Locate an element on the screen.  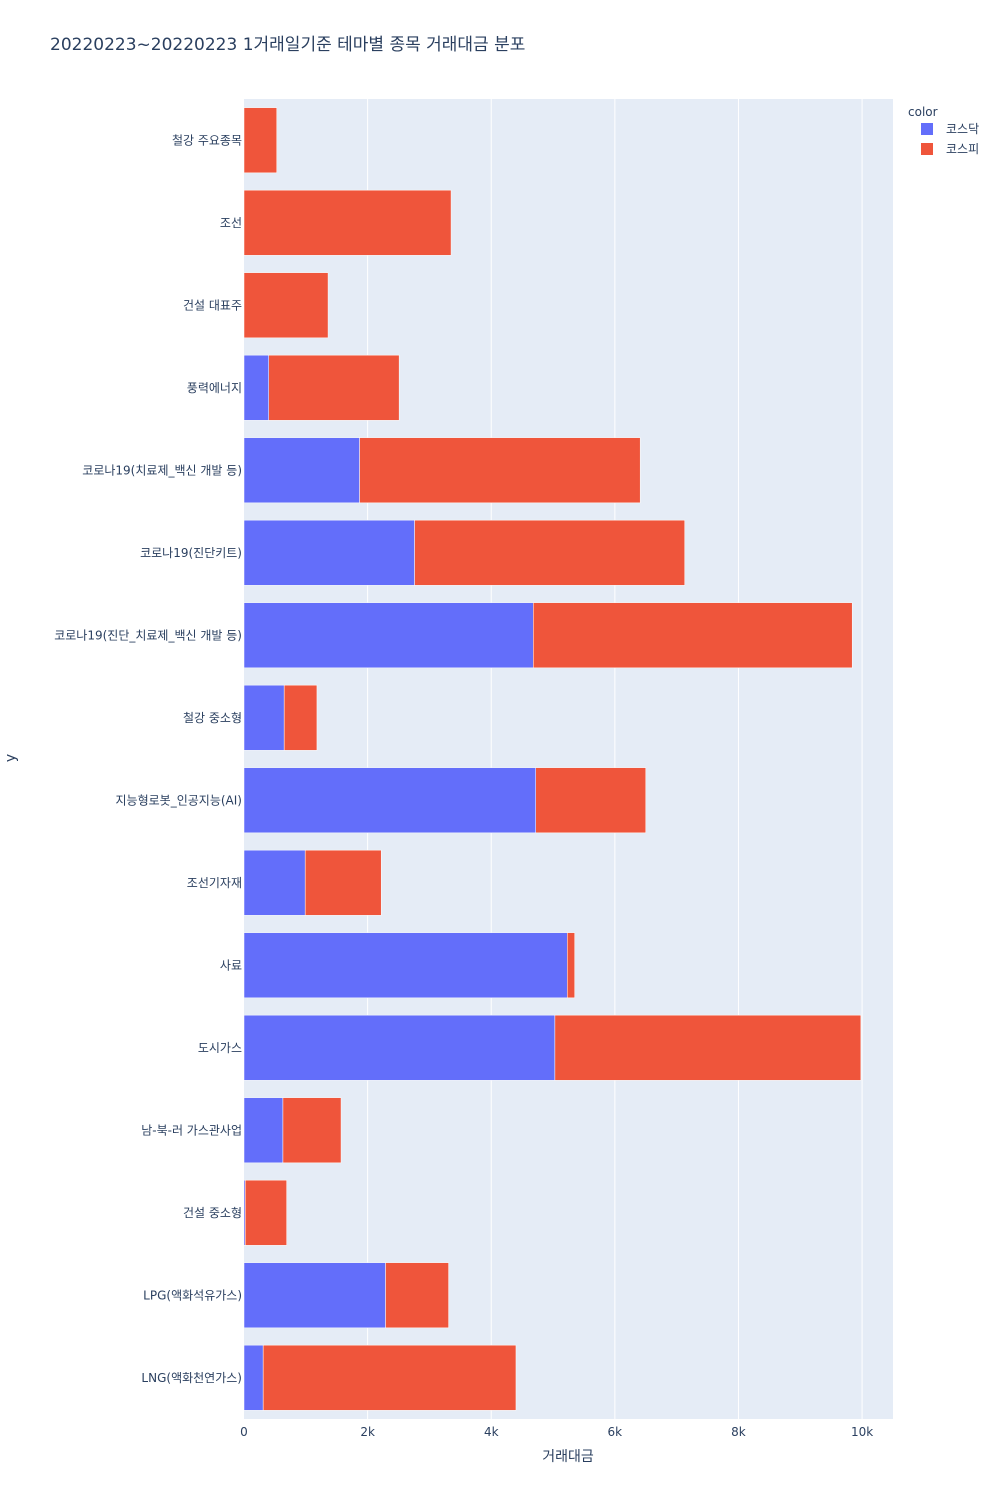
y-tick-label: 철강 중소형 is located at coordinates (212, 718).